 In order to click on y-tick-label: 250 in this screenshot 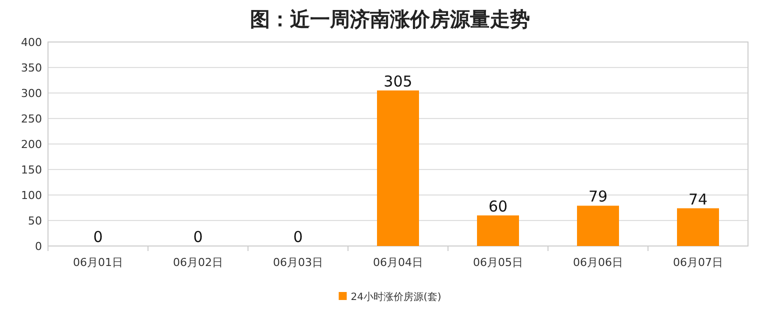, I will do `click(31, 119)`.